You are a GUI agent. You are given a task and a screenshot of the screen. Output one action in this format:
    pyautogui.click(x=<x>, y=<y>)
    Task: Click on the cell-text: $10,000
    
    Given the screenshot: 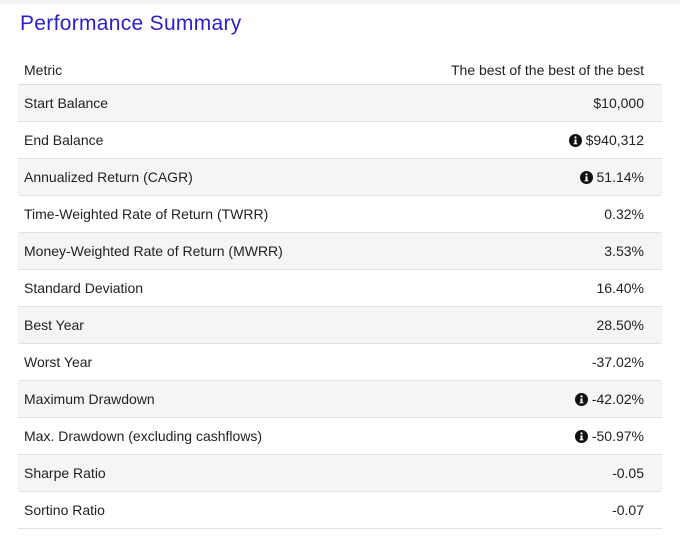 What is the action you would take?
    pyautogui.click(x=618, y=103)
    